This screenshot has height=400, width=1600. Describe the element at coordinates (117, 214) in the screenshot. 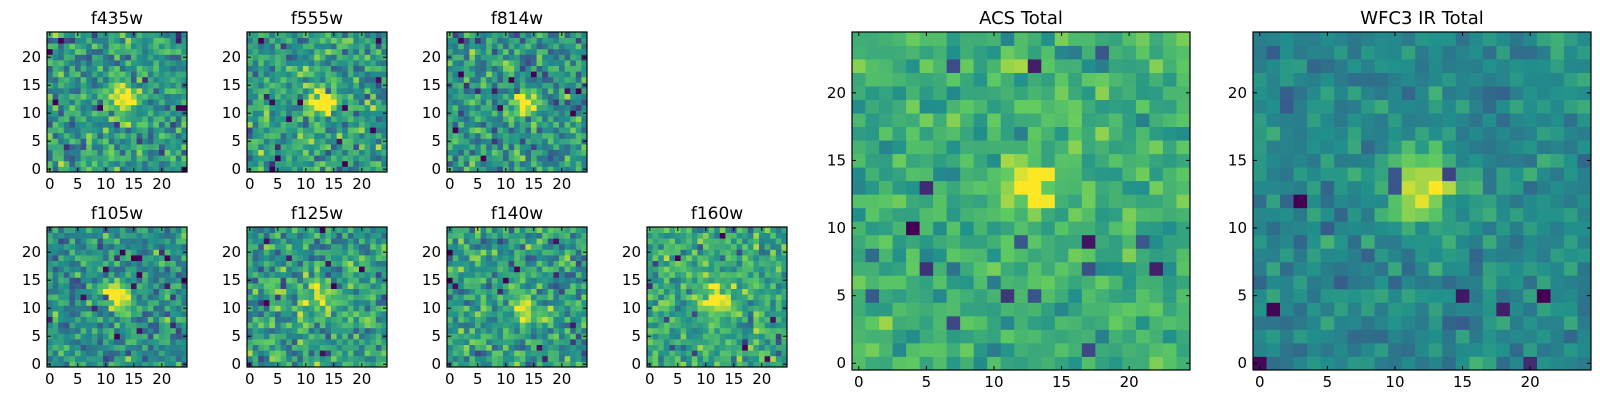

I see `panel-title-f105w: f105w` at that location.